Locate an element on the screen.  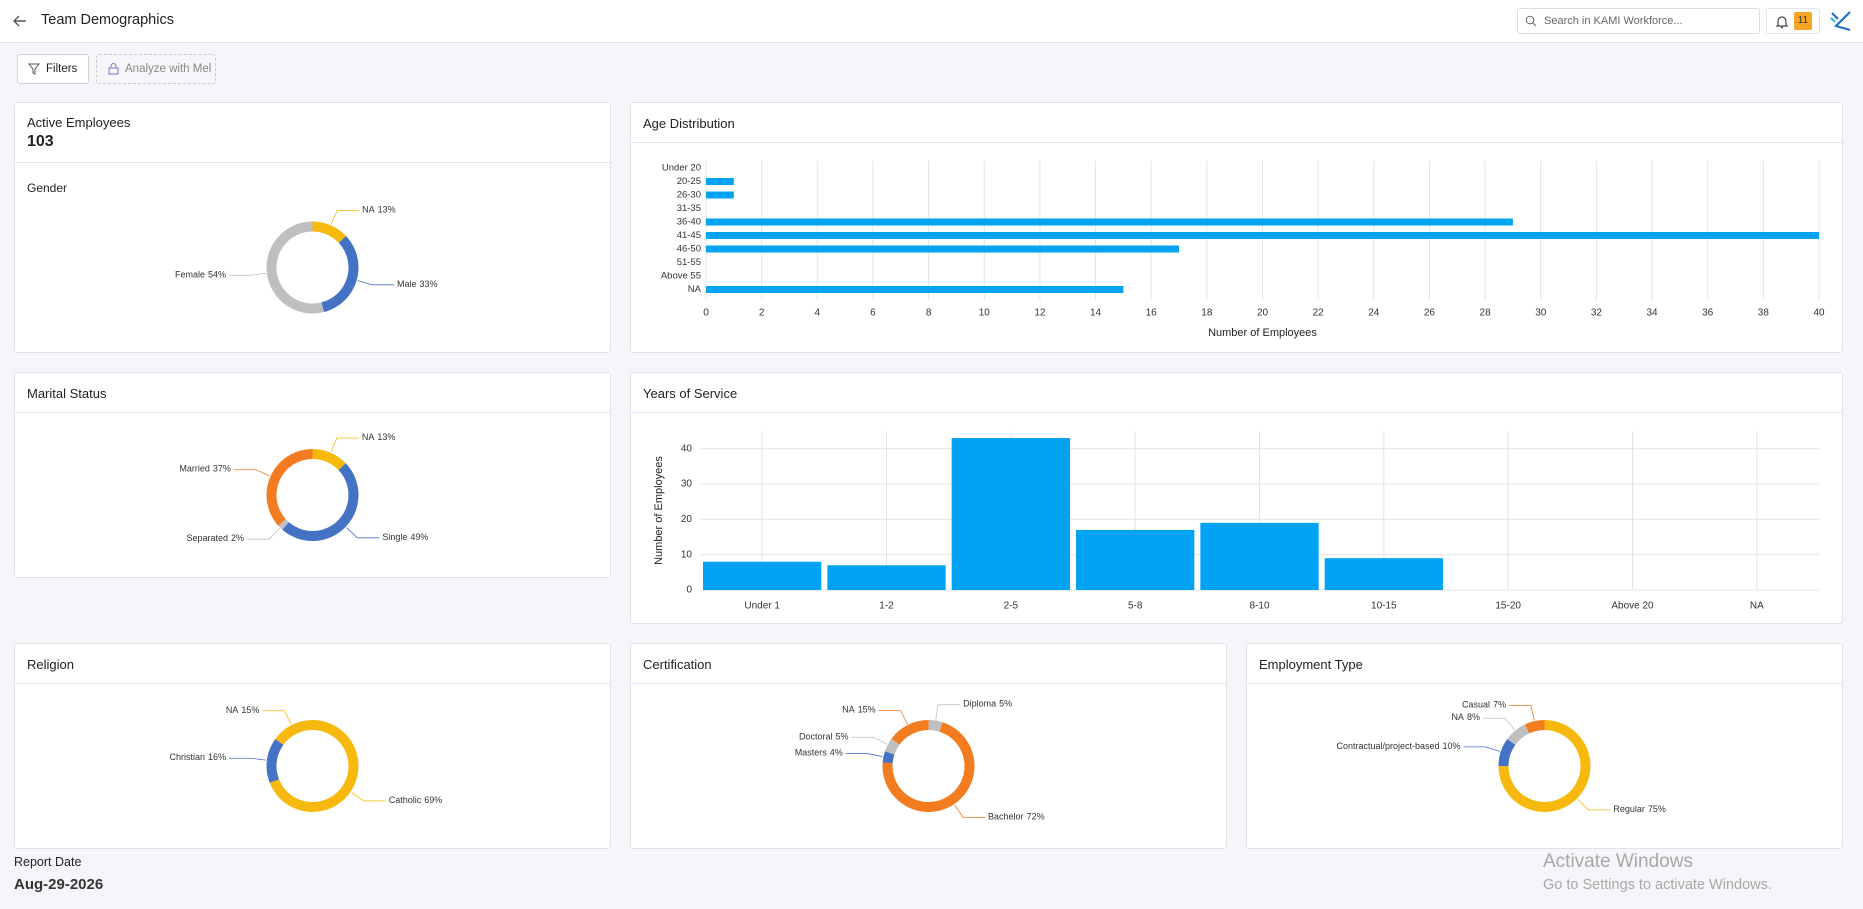
active-employees-value: 103 is located at coordinates (40, 141).